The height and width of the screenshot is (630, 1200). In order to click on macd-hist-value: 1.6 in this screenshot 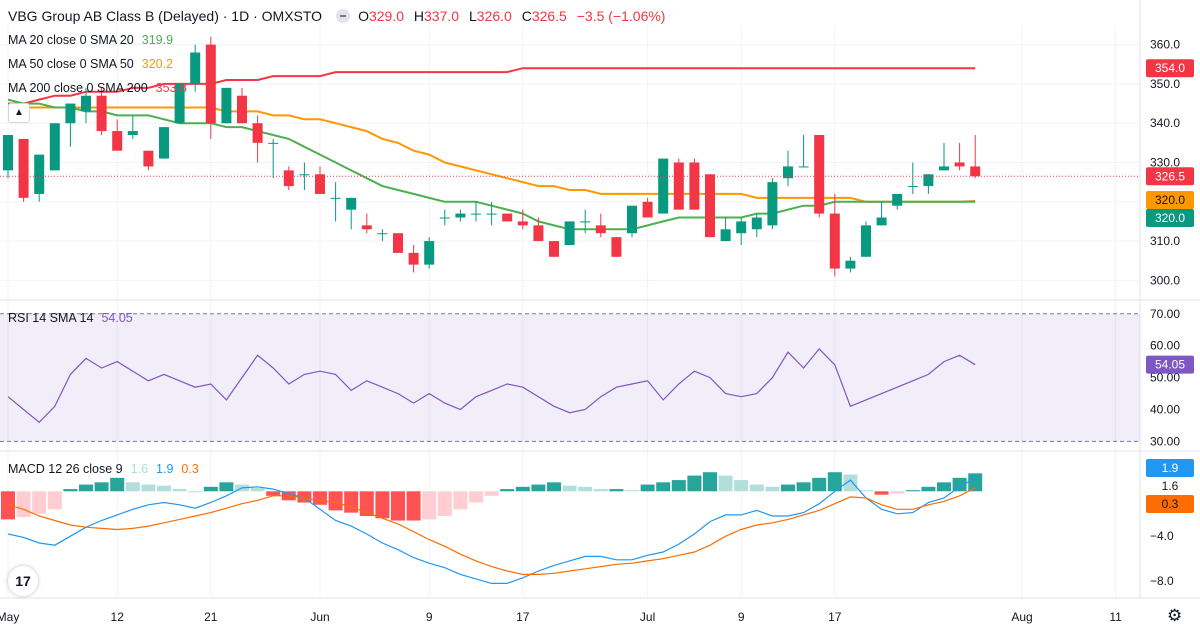, I will do `click(139, 469)`.